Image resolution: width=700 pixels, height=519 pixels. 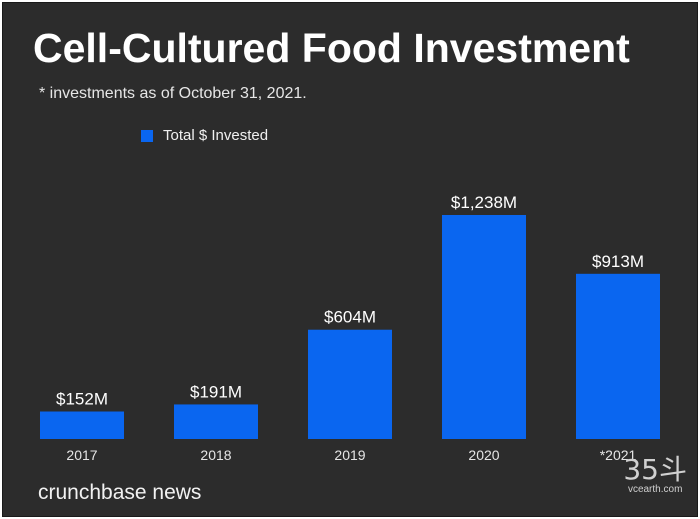 I want to click on watermark: 35斗 vcearth.com, so click(x=655, y=476).